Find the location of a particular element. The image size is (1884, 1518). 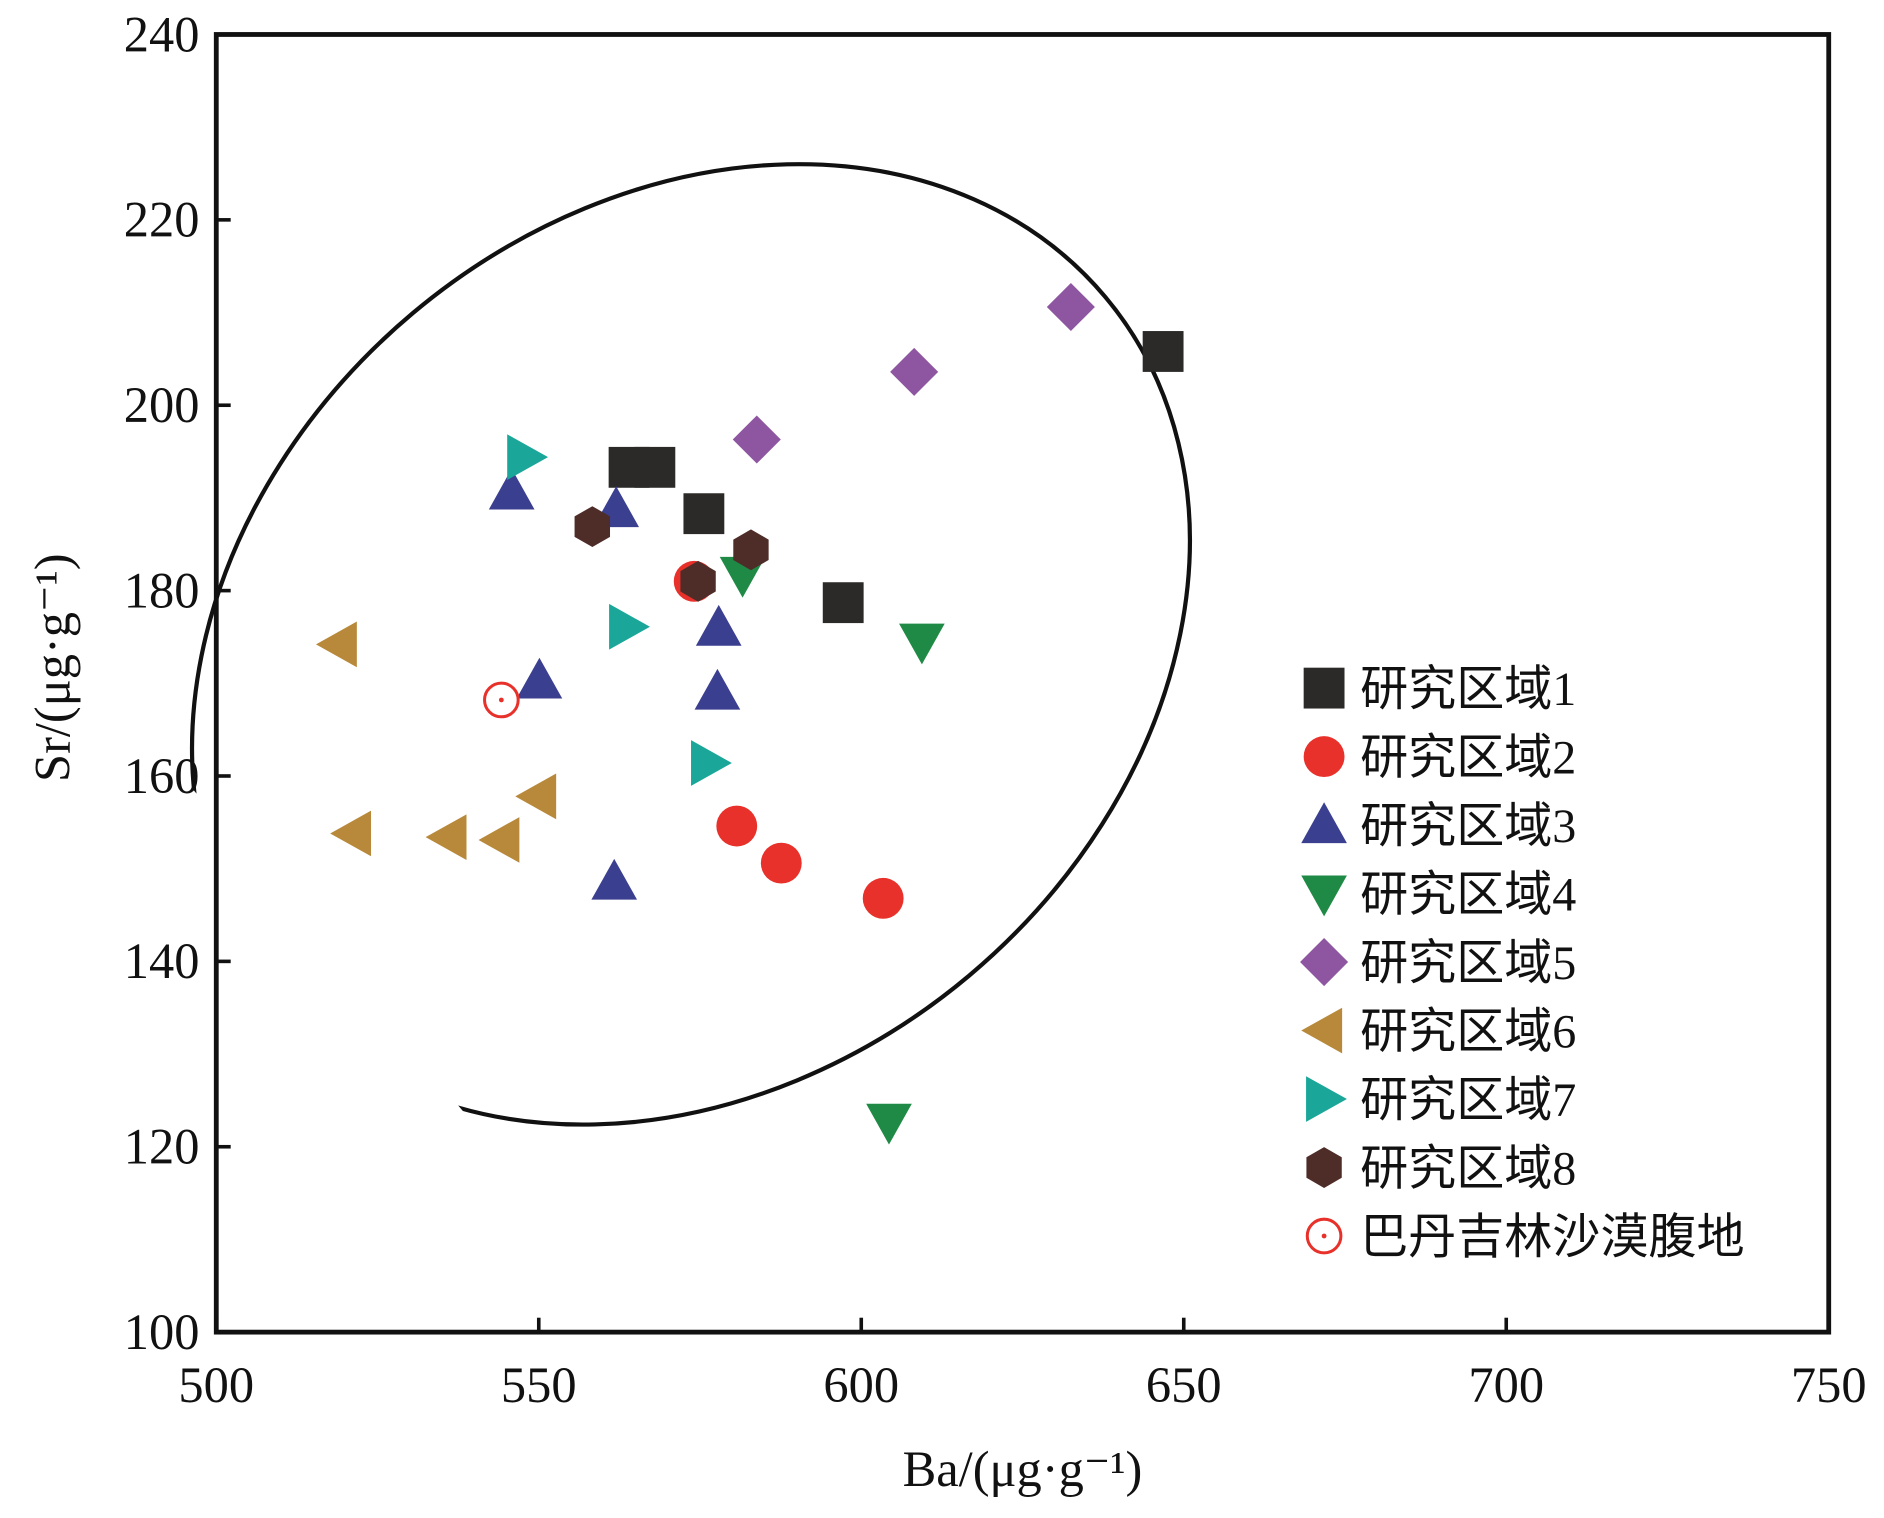

legend-item: 研究区域5 is located at coordinates (1438, 963).